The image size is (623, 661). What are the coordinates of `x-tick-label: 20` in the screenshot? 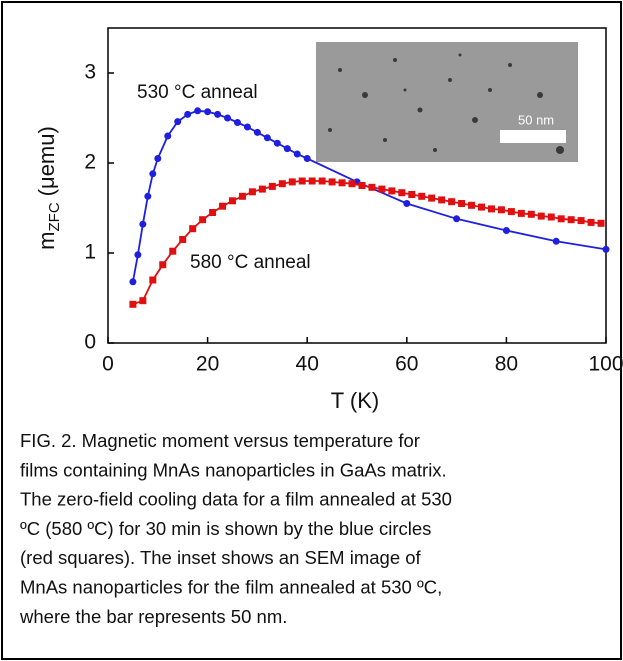 It's located at (207, 364).